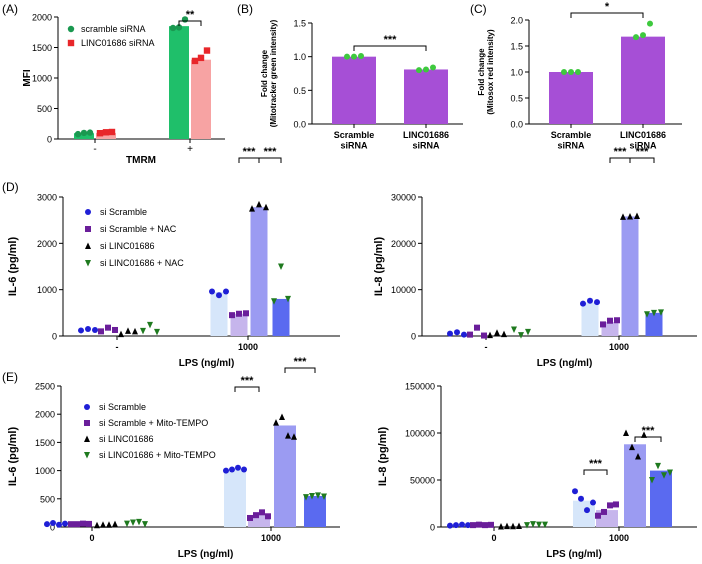  Describe the element at coordinates (27, 77) in the screenshot. I see `y-axis-label: MFI` at that location.